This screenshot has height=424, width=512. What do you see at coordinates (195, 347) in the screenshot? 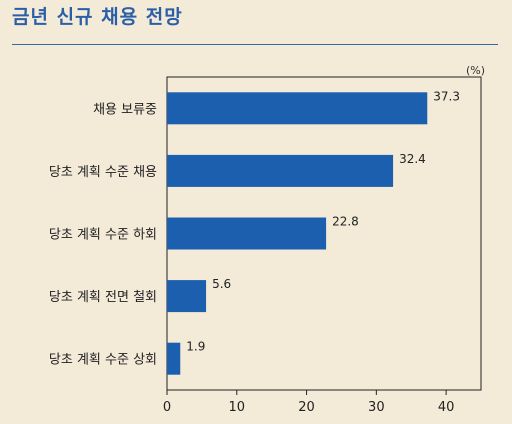
I see `bar-value-label: 1.9` at bounding box center [195, 347].